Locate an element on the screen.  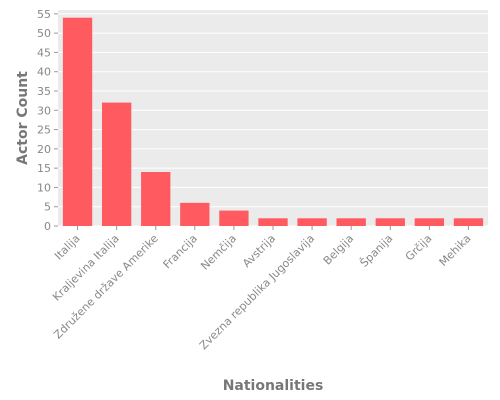
x-tick-label: Belgija is located at coordinates (339, 250).